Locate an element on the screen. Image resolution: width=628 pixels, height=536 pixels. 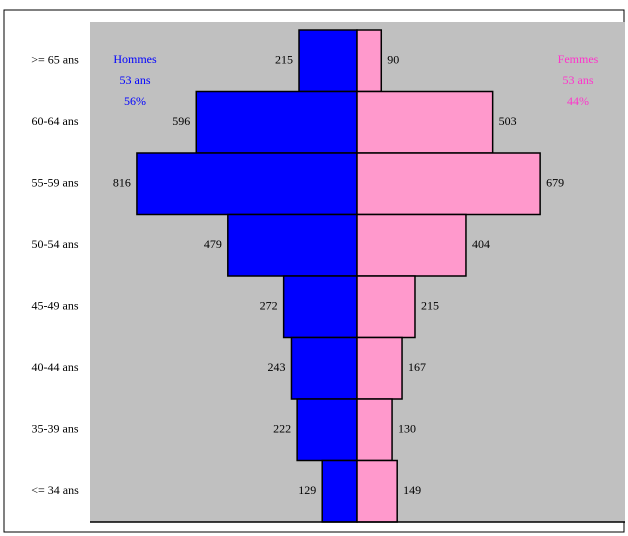
value-label: 167 is located at coordinates (417, 367).